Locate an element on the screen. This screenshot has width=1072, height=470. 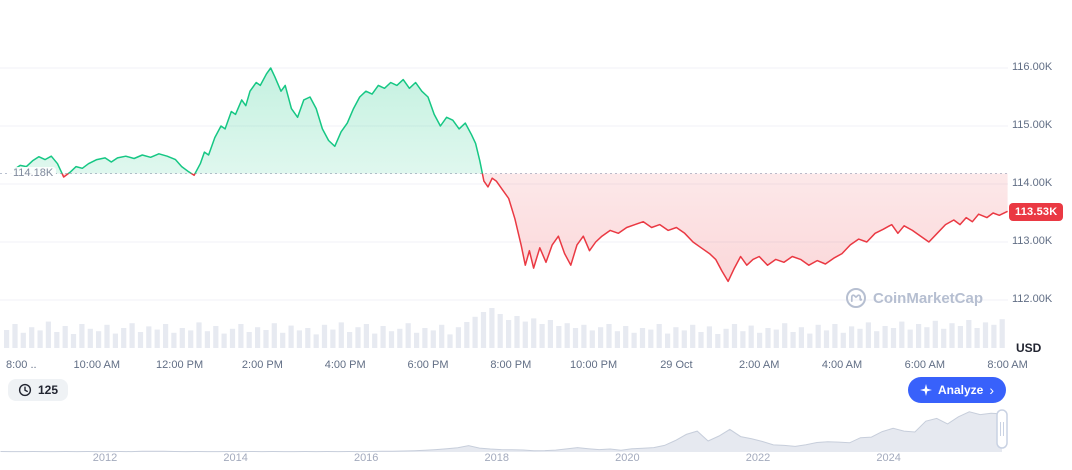
y-axis-label: 115.00K is located at coordinates (1032, 125).